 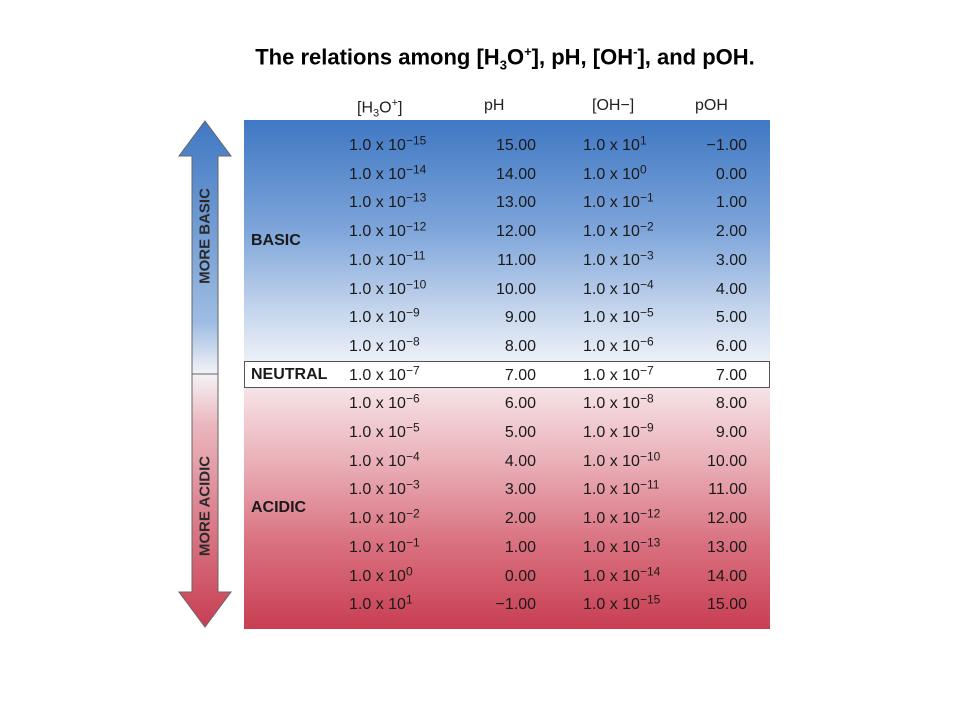 I want to click on oh-cell: 1.0 x 10⁻⁴, so click(x=618, y=287).